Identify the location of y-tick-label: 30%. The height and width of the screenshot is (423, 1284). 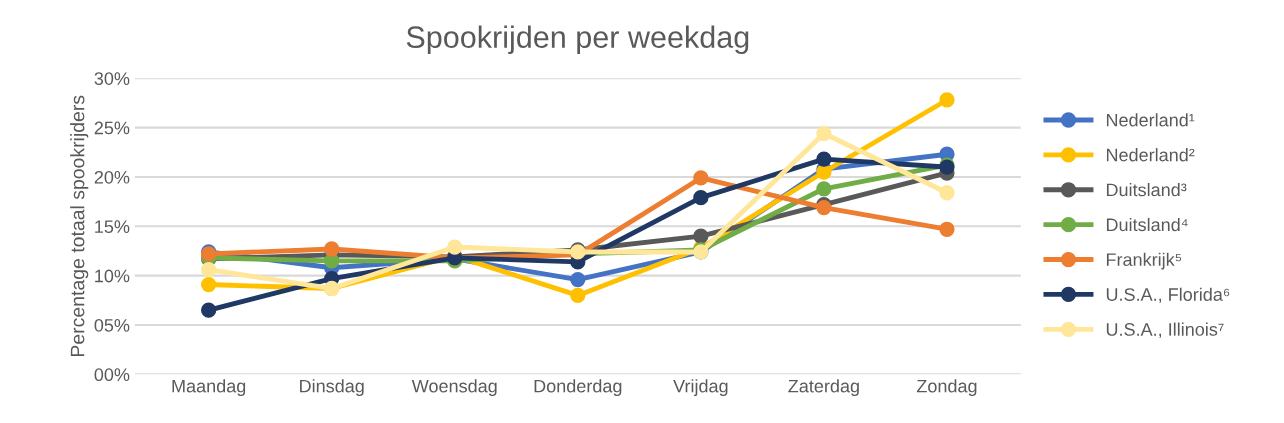
(112, 78).